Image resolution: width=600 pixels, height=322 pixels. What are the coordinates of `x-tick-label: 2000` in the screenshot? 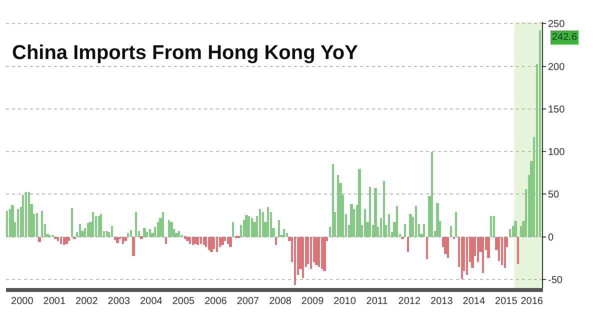 It's located at (22, 301).